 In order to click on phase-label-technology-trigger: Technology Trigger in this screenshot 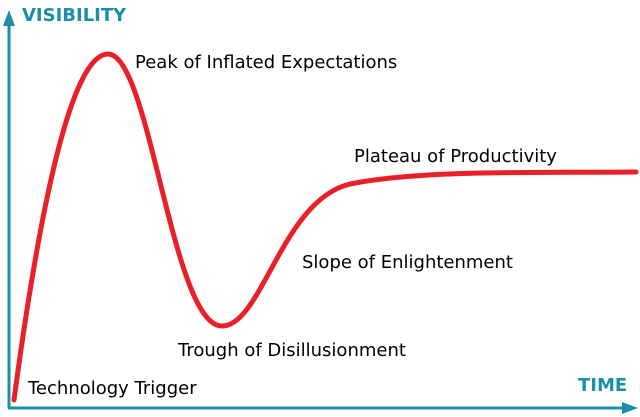, I will do `click(112, 388)`.